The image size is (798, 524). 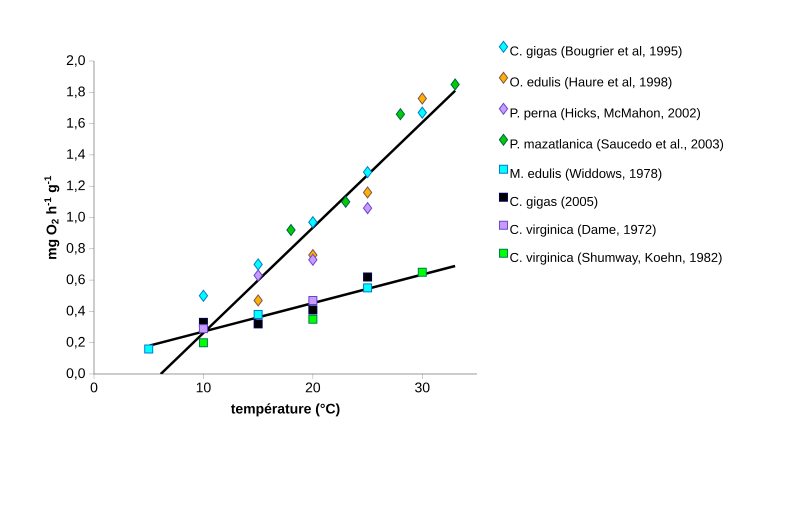 I want to click on x-tick-label: 0, so click(x=94, y=387).